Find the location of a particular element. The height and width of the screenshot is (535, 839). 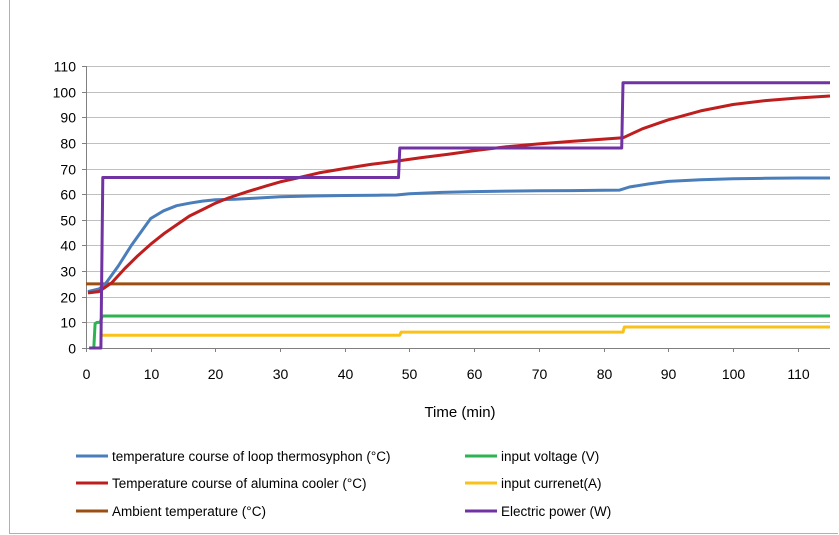

x-tick-label: 20 is located at coordinates (216, 374).